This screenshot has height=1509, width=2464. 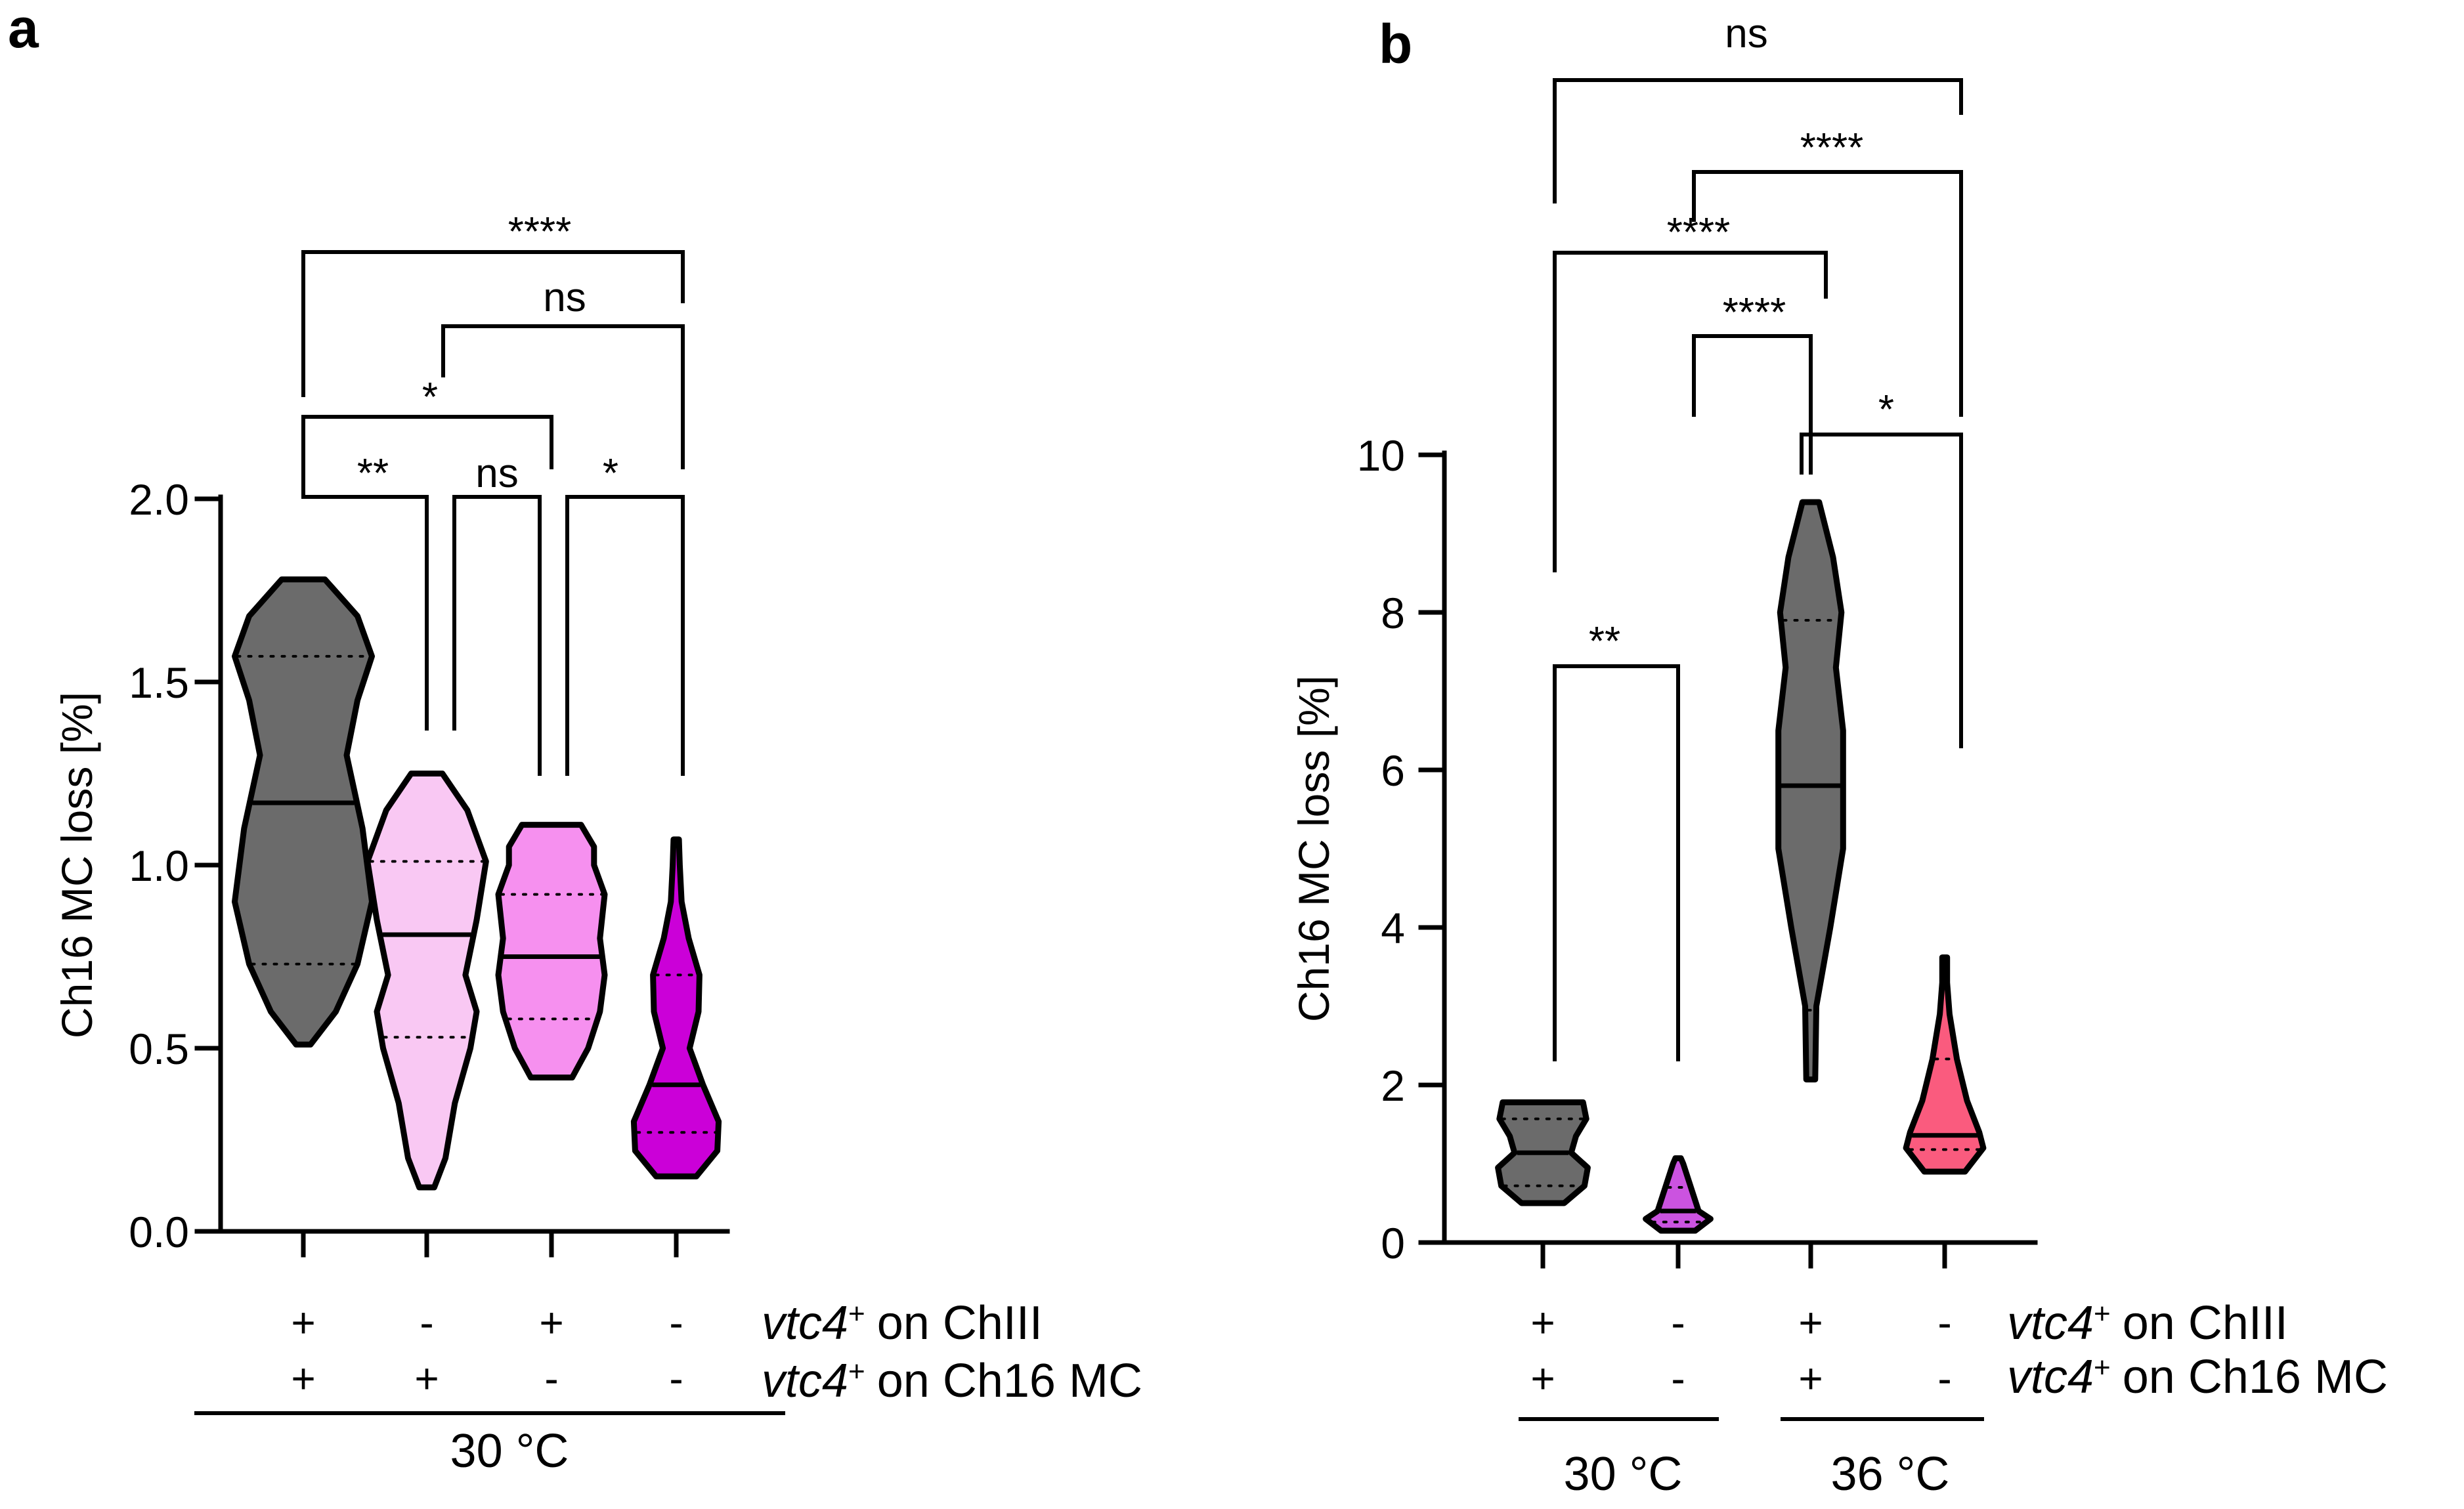 What do you see at coordinates (856, 1314) in the screenshot?
I see `panel-a-row-sup-1: +` at bounding box center [856, 1314].